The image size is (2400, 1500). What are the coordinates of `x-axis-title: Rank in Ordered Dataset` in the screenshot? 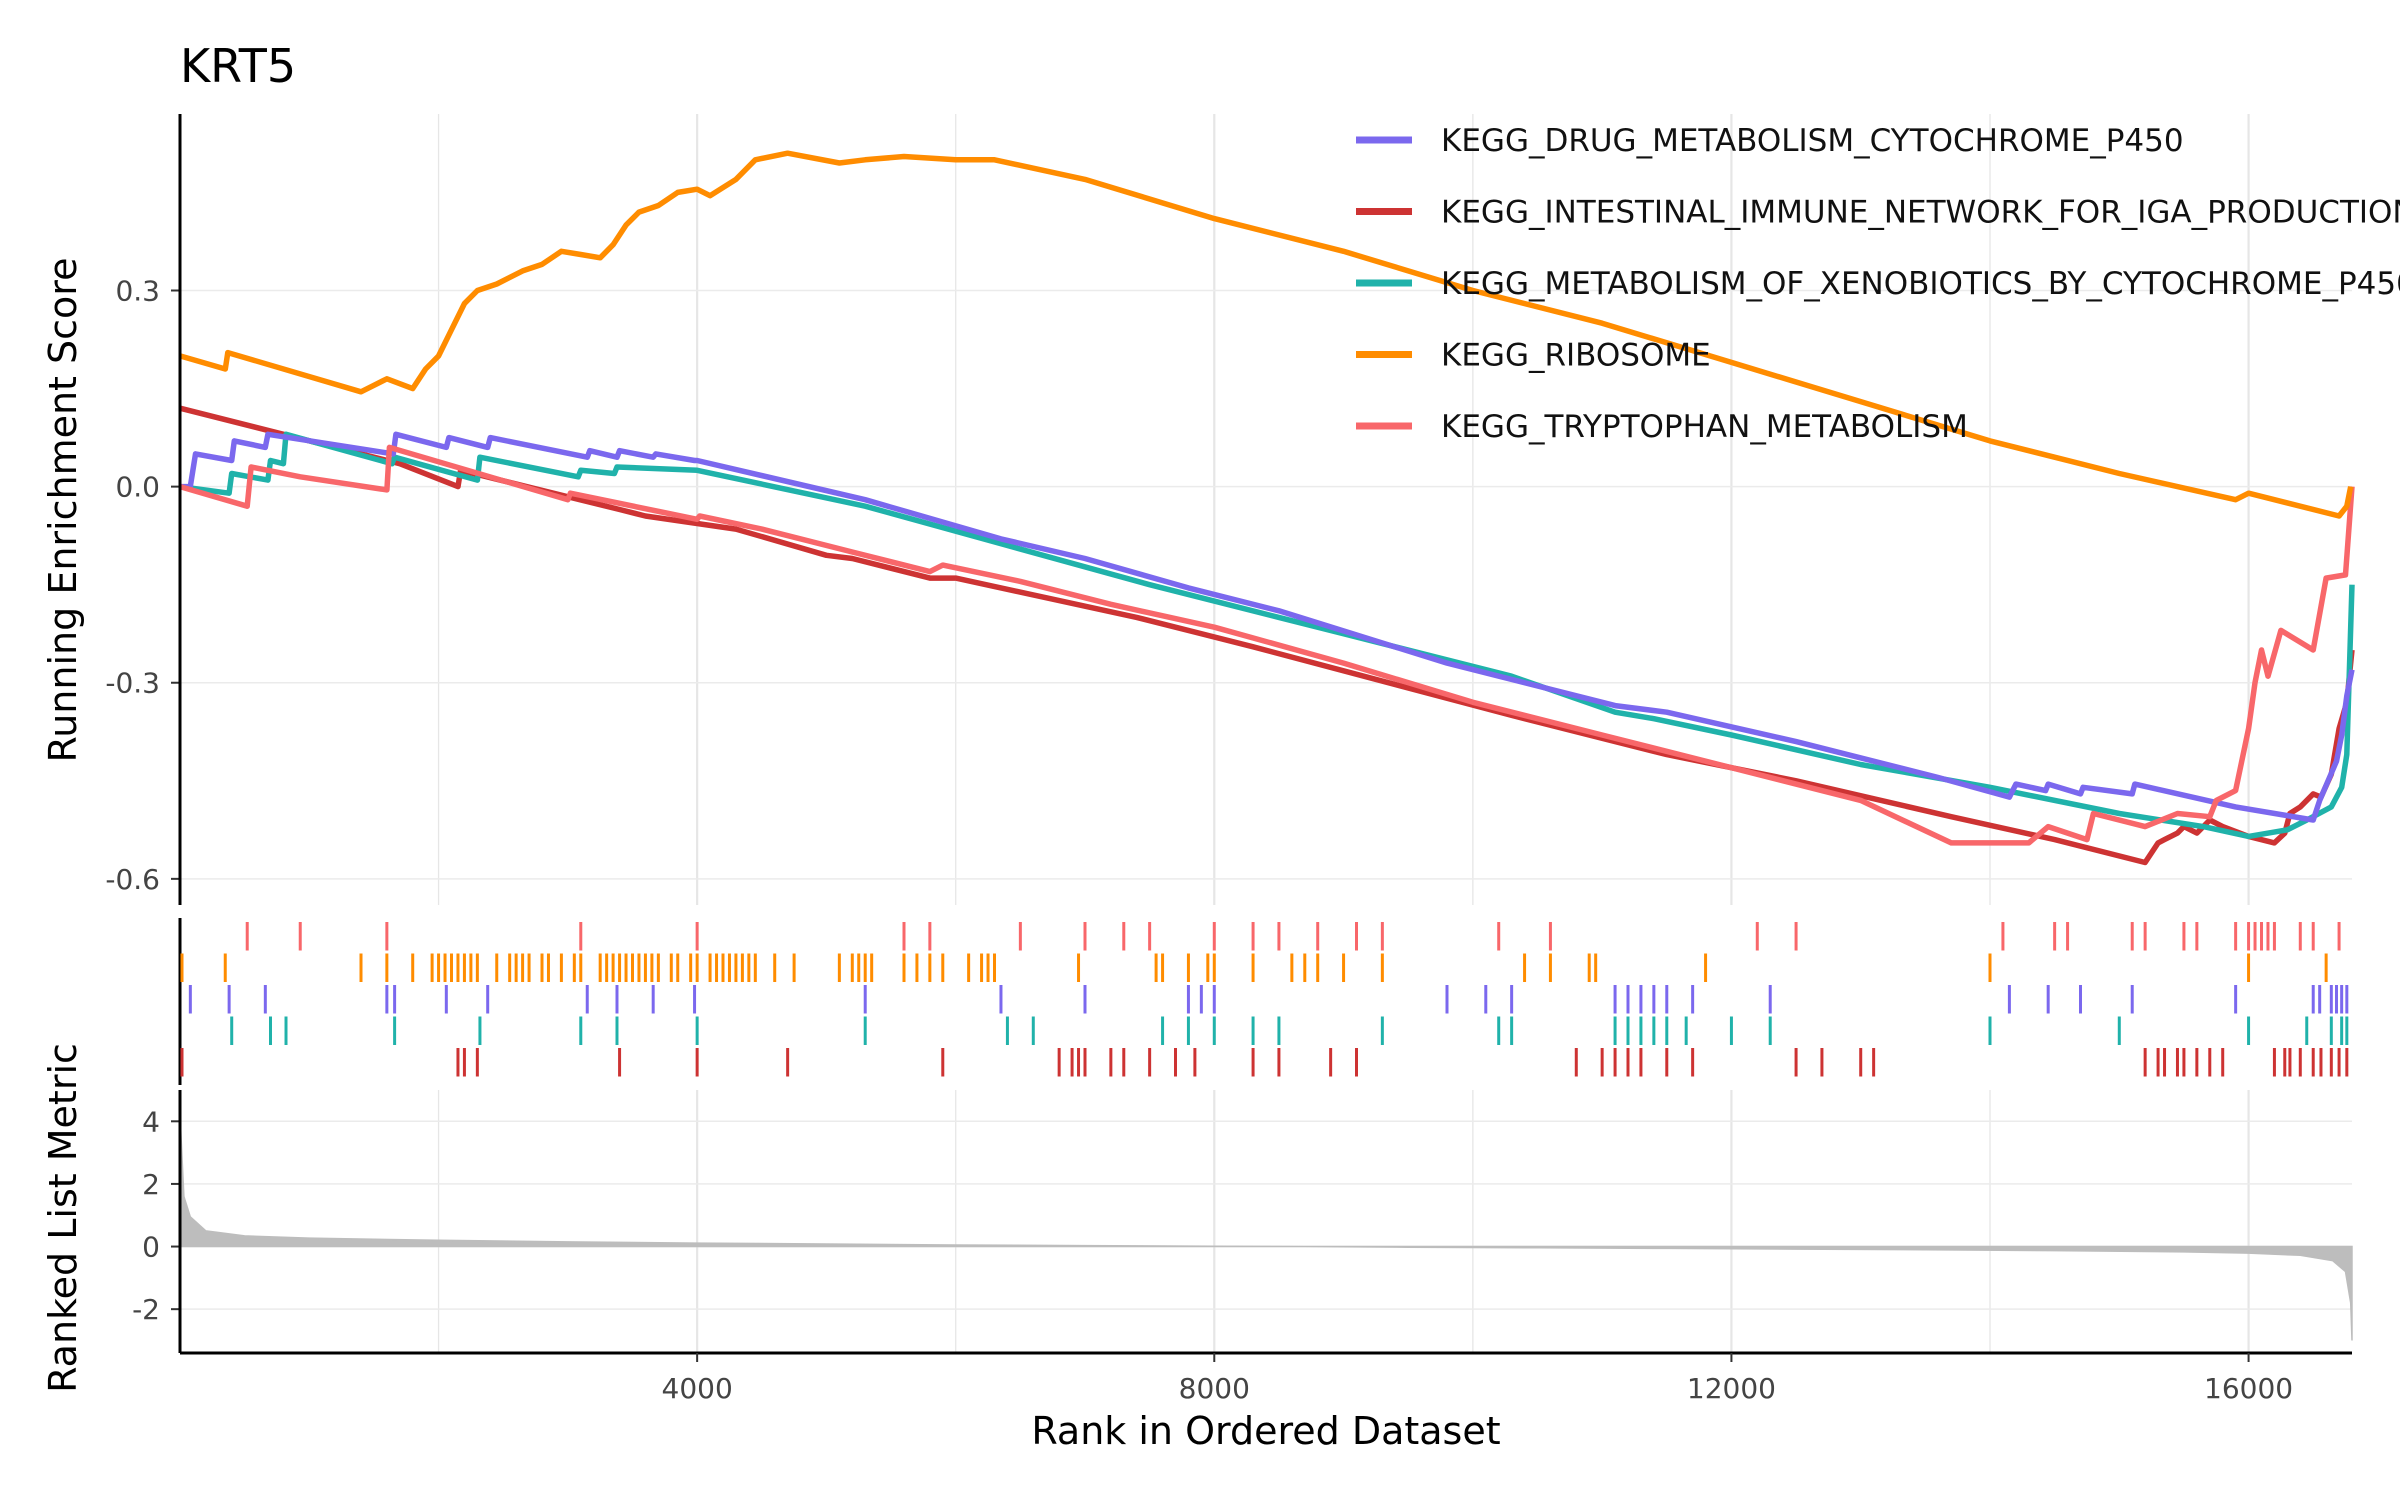 It's located at (1265, 1431).